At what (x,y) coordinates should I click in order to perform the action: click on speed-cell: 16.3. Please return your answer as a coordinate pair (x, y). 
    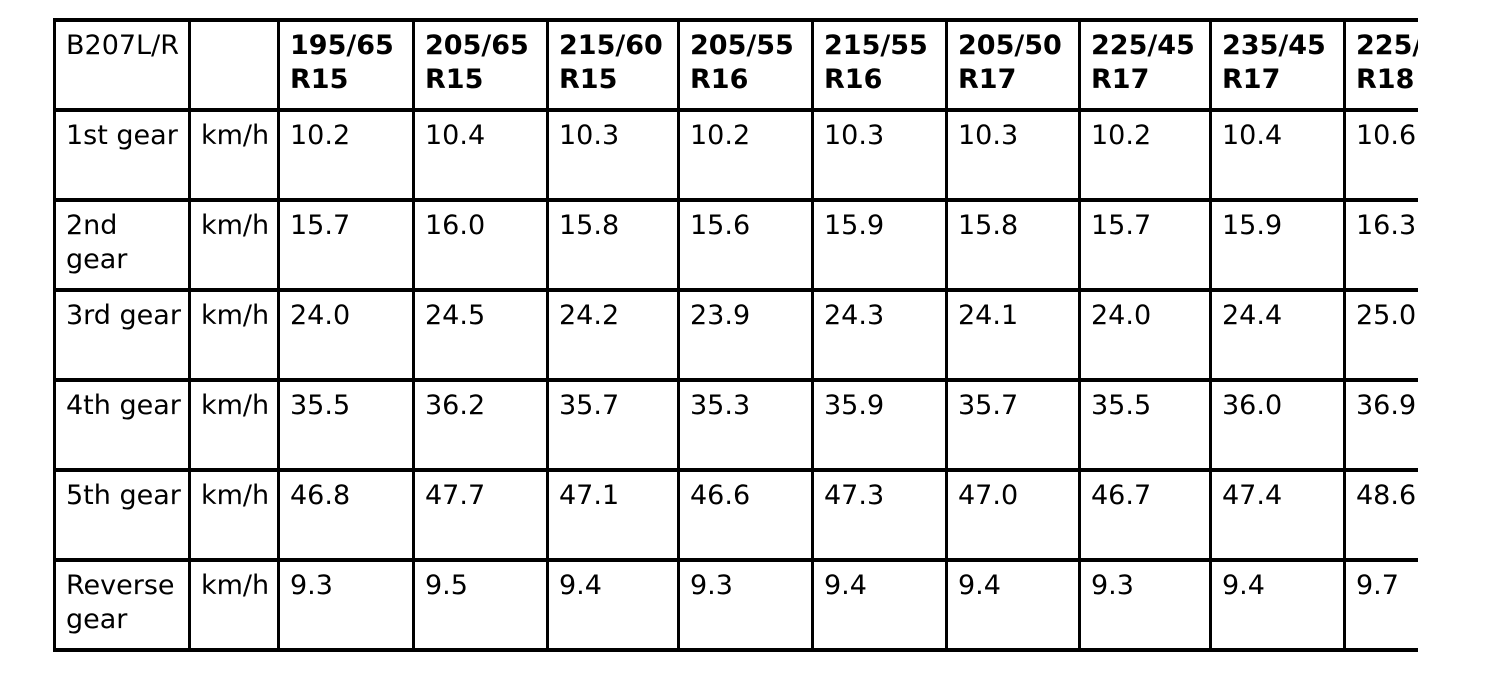
    Looking at the image, I should click on (1380, 245).